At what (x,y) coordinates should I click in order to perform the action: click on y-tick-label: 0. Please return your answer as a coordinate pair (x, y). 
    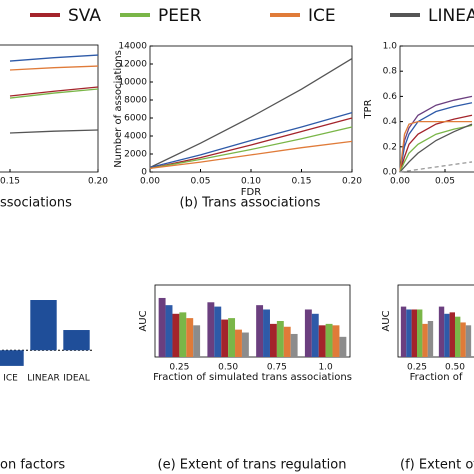
    Looking at the image, I should click on (144, 173).